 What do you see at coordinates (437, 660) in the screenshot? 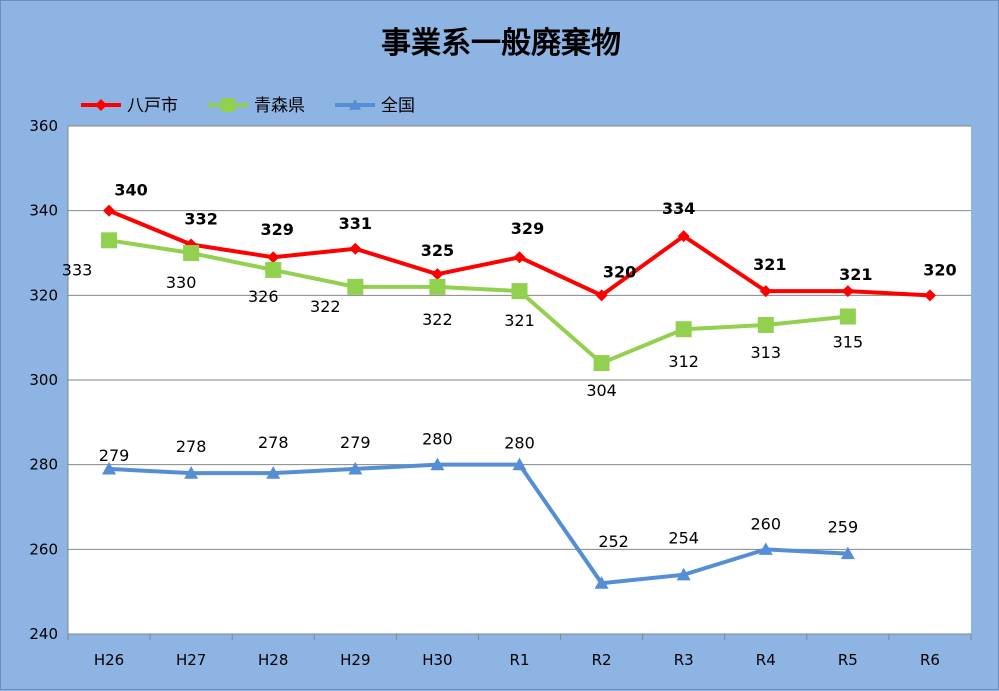
I see `x-tick-label-h30: H30` at bounding box center [437, 660].